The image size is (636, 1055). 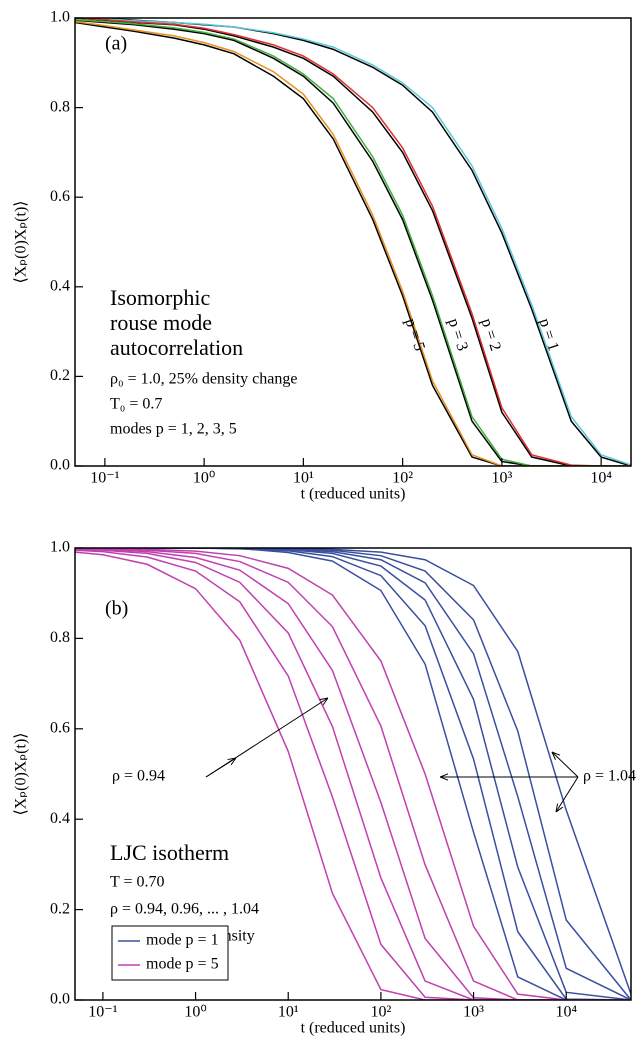 I want to click on annotation: ρ = 0.94, 0.96, ... , 1.04, so click(x=184, y=909).